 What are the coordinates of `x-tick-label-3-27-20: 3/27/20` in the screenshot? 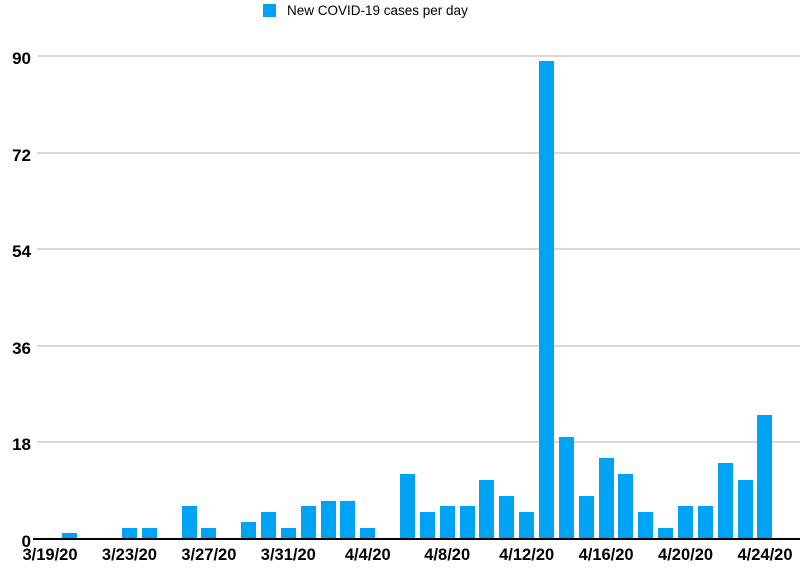 It's located at (209, 555).